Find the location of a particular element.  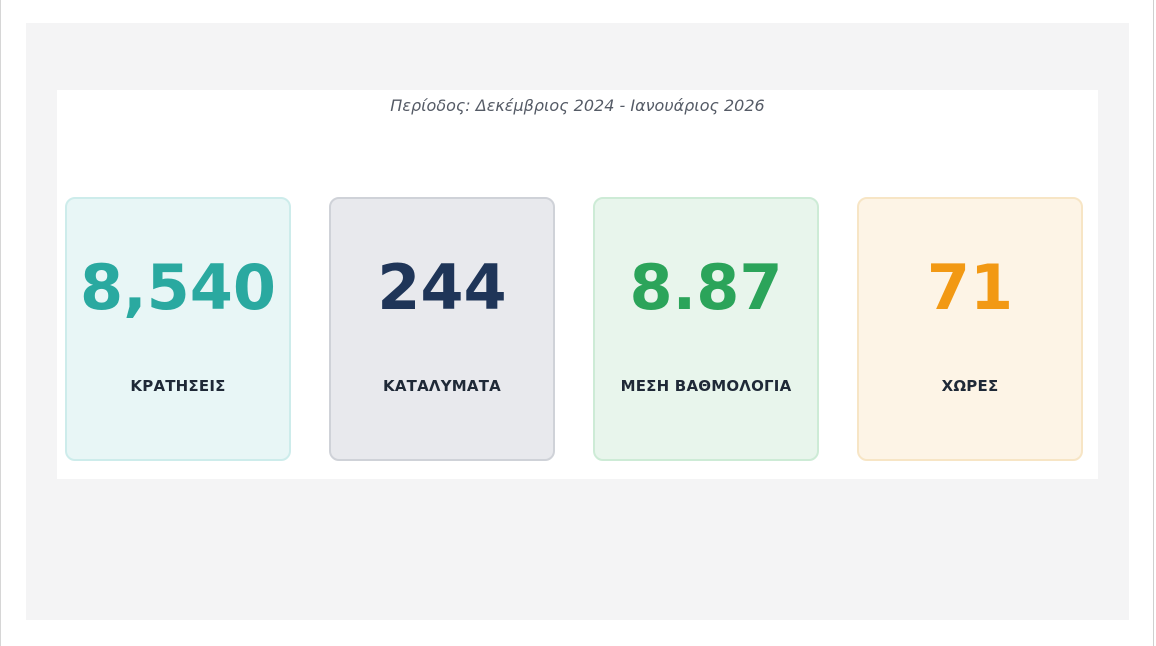

stat-value-countries: 71 is located at coordinates (970, 287).